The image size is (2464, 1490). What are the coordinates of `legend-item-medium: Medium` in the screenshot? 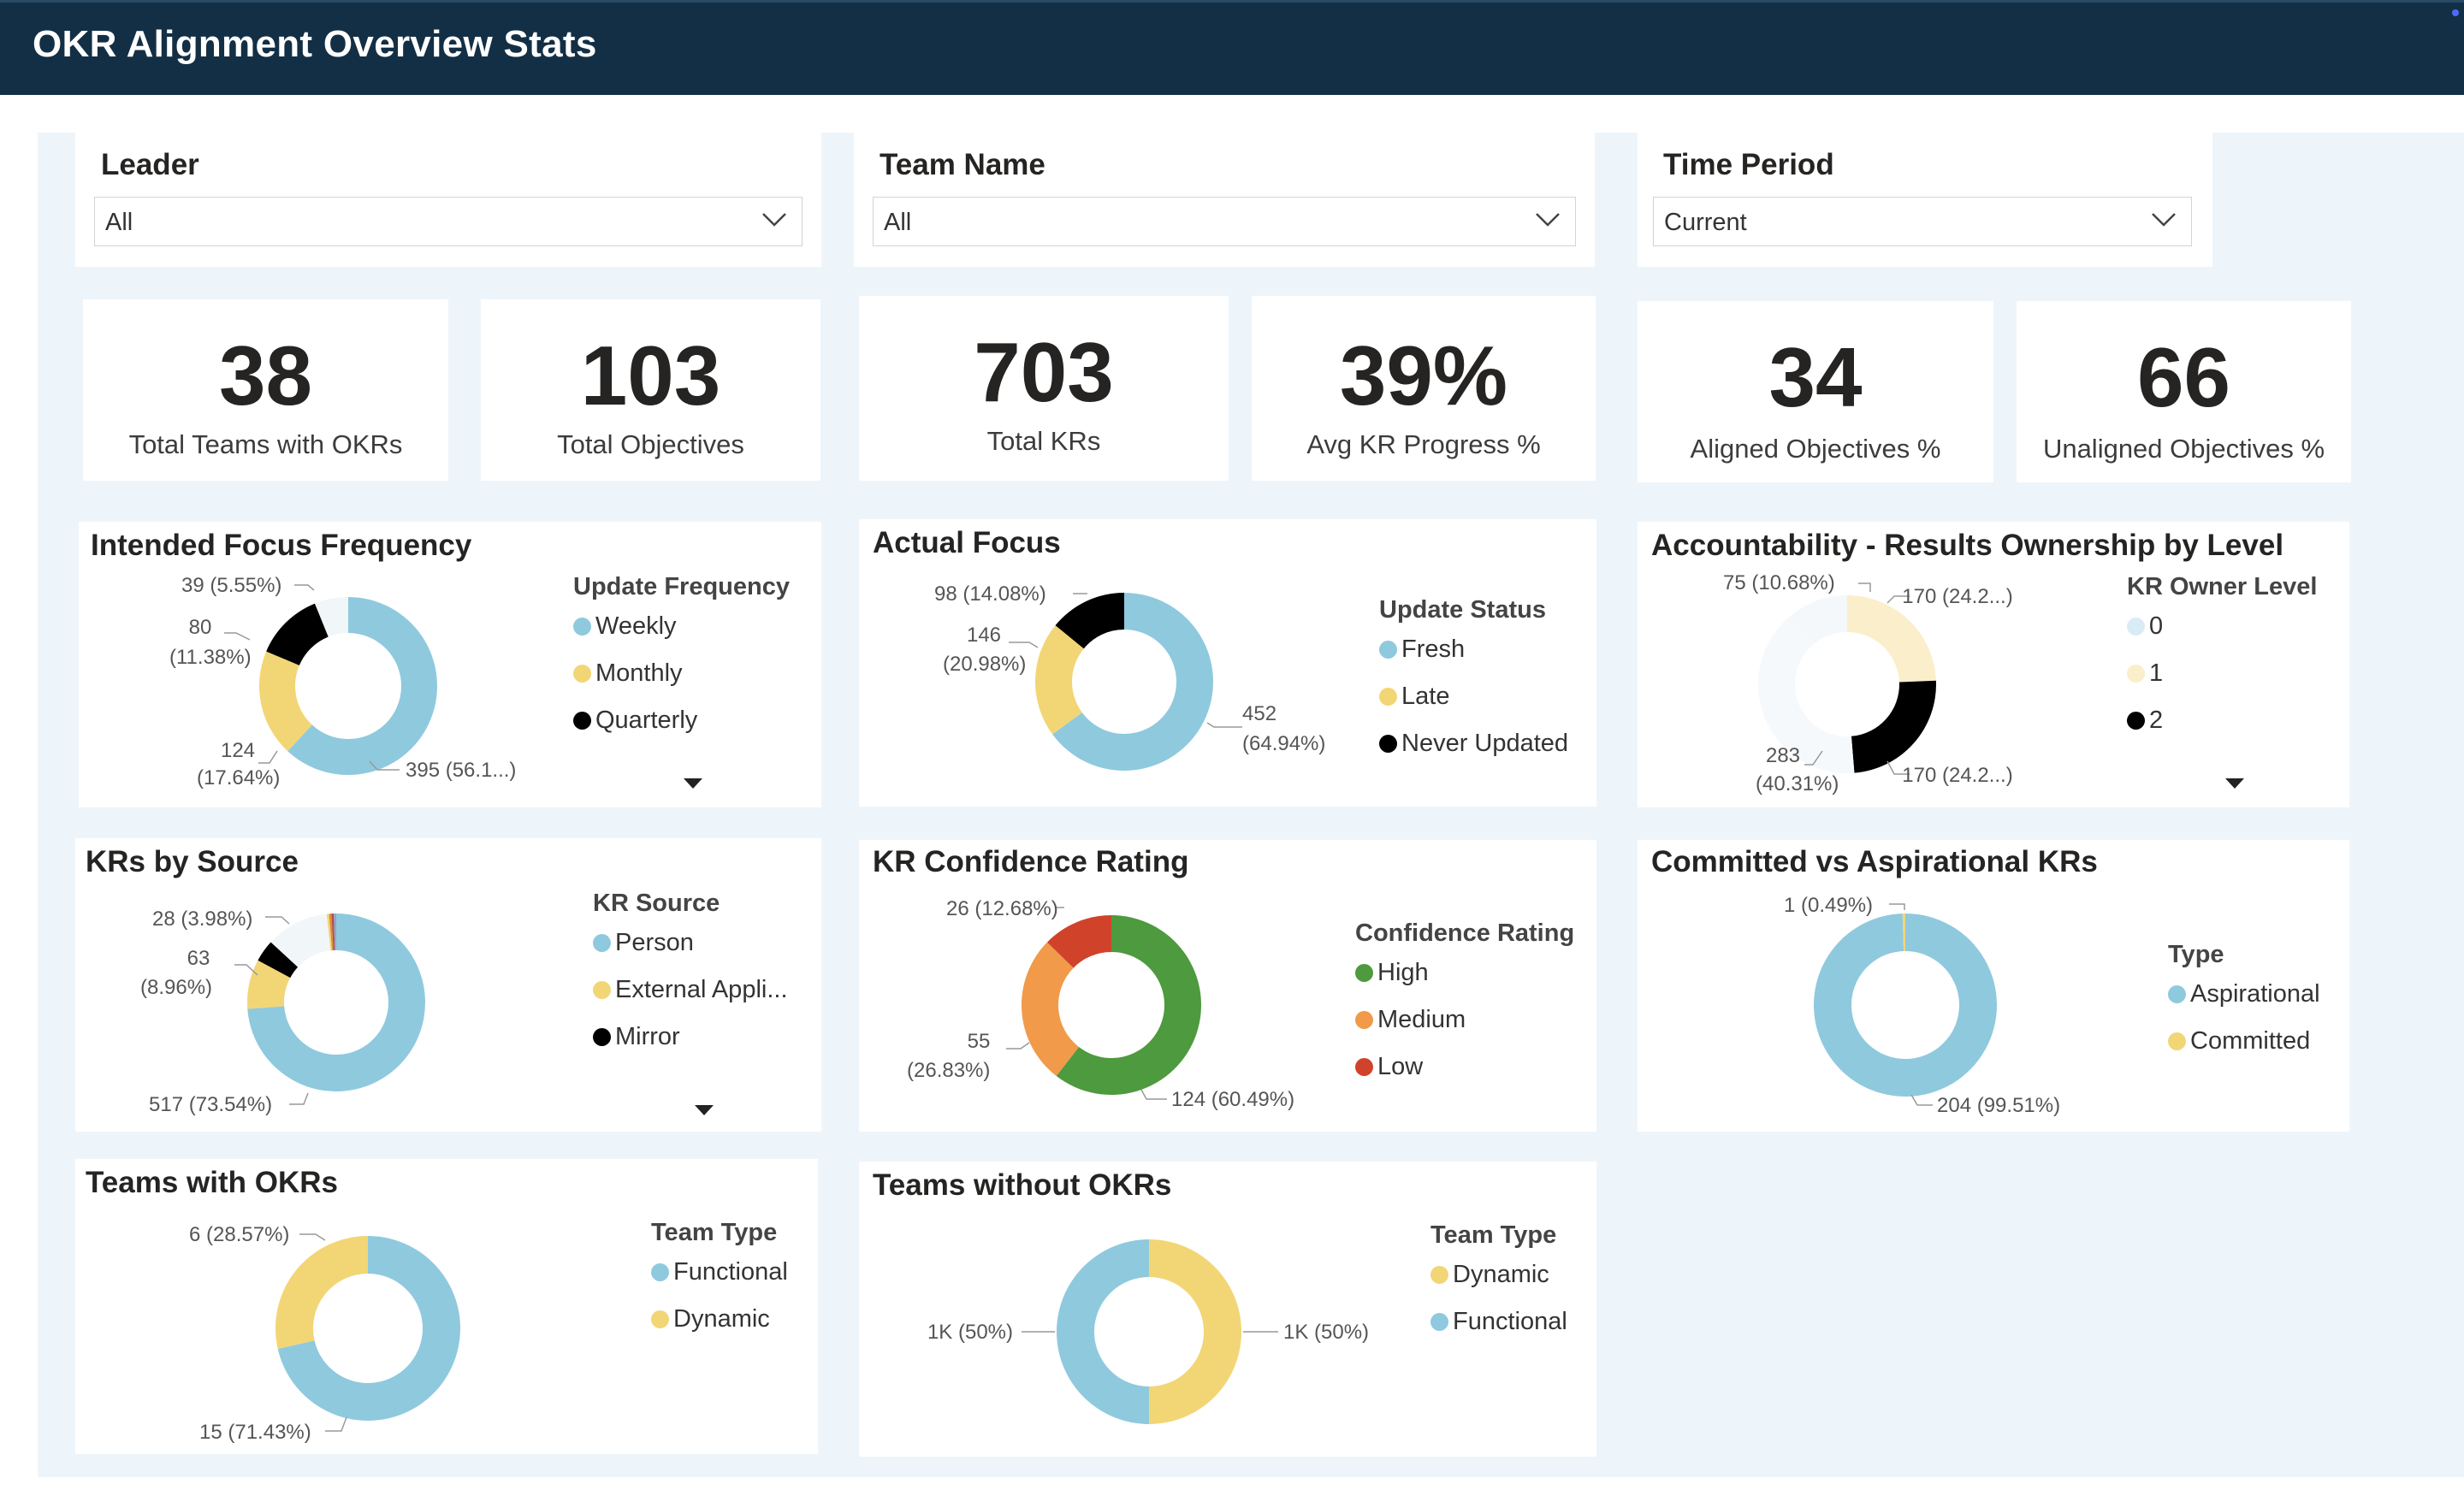 It's located at (1464, 1027).